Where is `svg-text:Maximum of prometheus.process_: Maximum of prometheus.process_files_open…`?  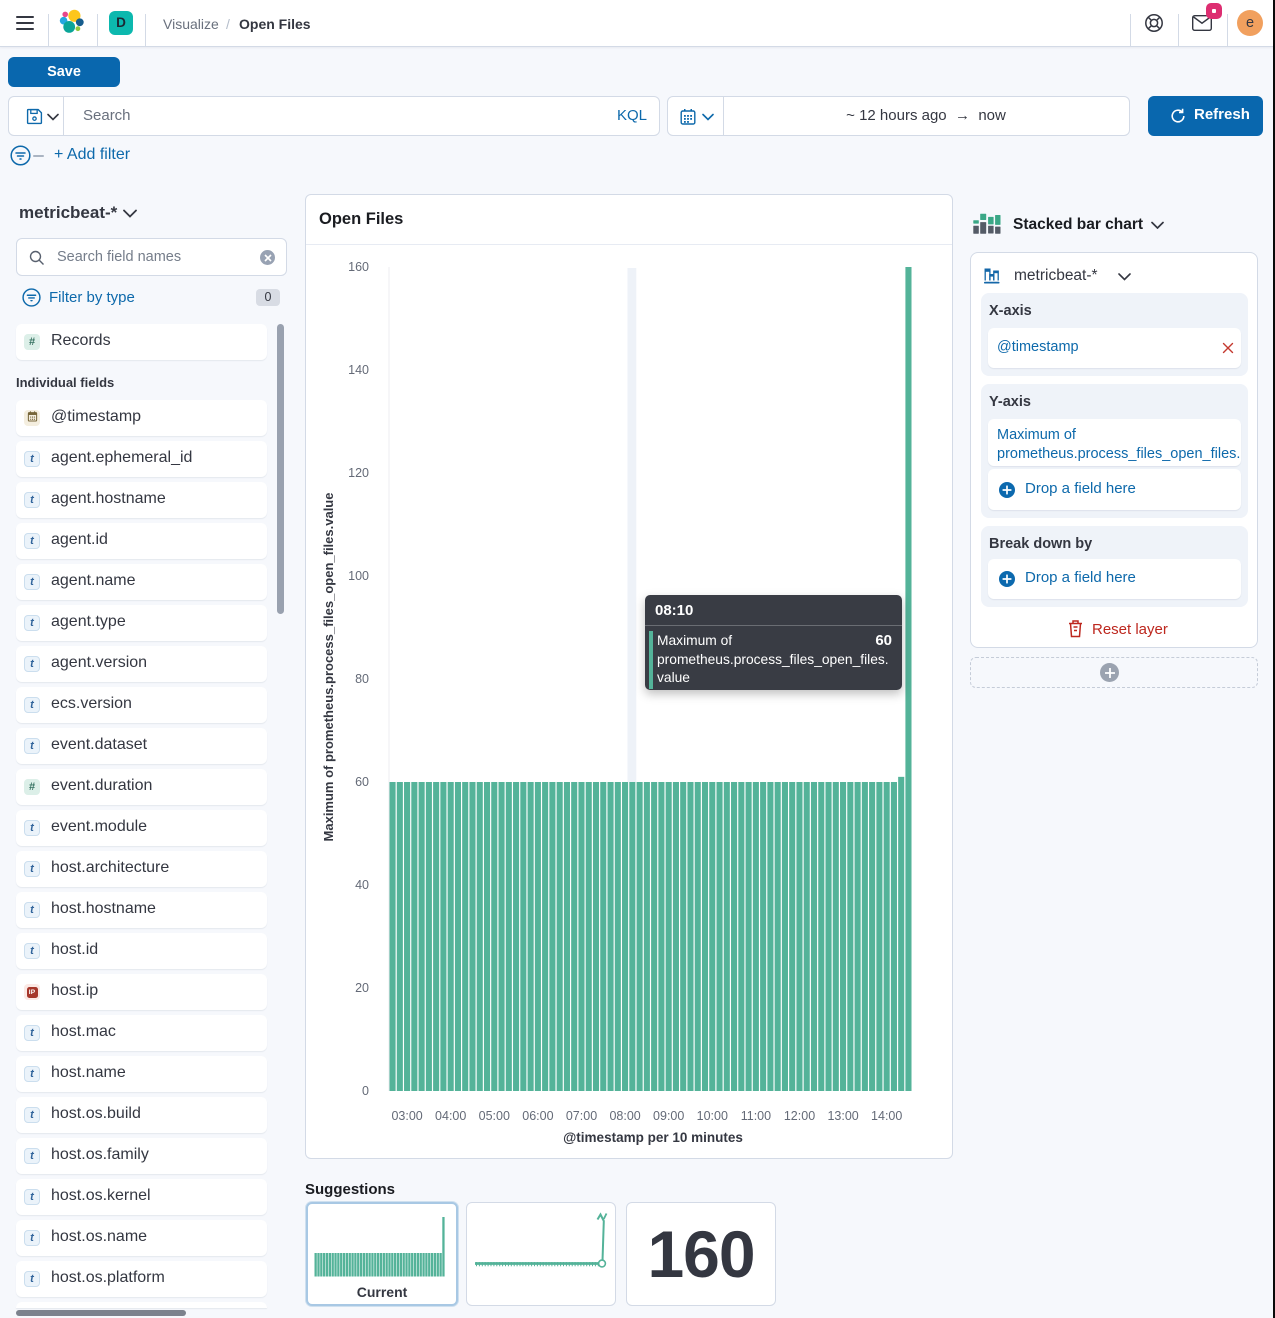
svg-text:Maximum of prometheus.process_: Maximum of prometheus.process_files_open… is located at coordinates (328, 667).